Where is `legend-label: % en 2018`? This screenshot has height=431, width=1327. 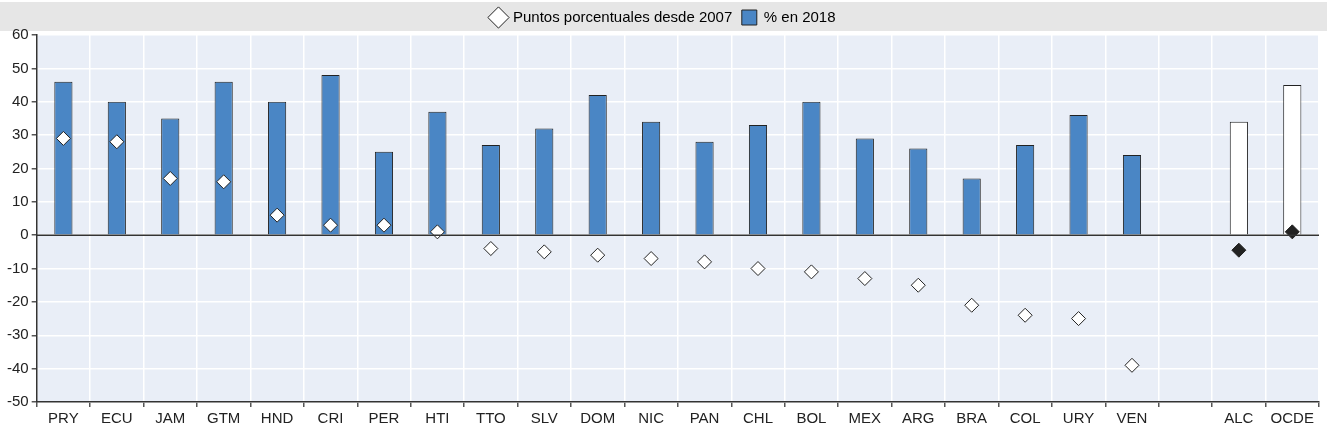
legend-label: % en 2018 is located at coordinates (799, 16).